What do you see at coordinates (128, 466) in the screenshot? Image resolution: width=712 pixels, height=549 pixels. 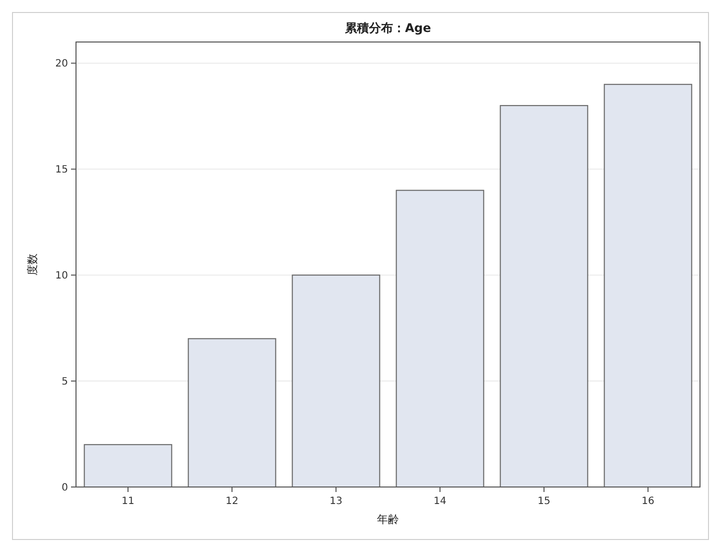 I see `bar` at bounding box center [128, 466].